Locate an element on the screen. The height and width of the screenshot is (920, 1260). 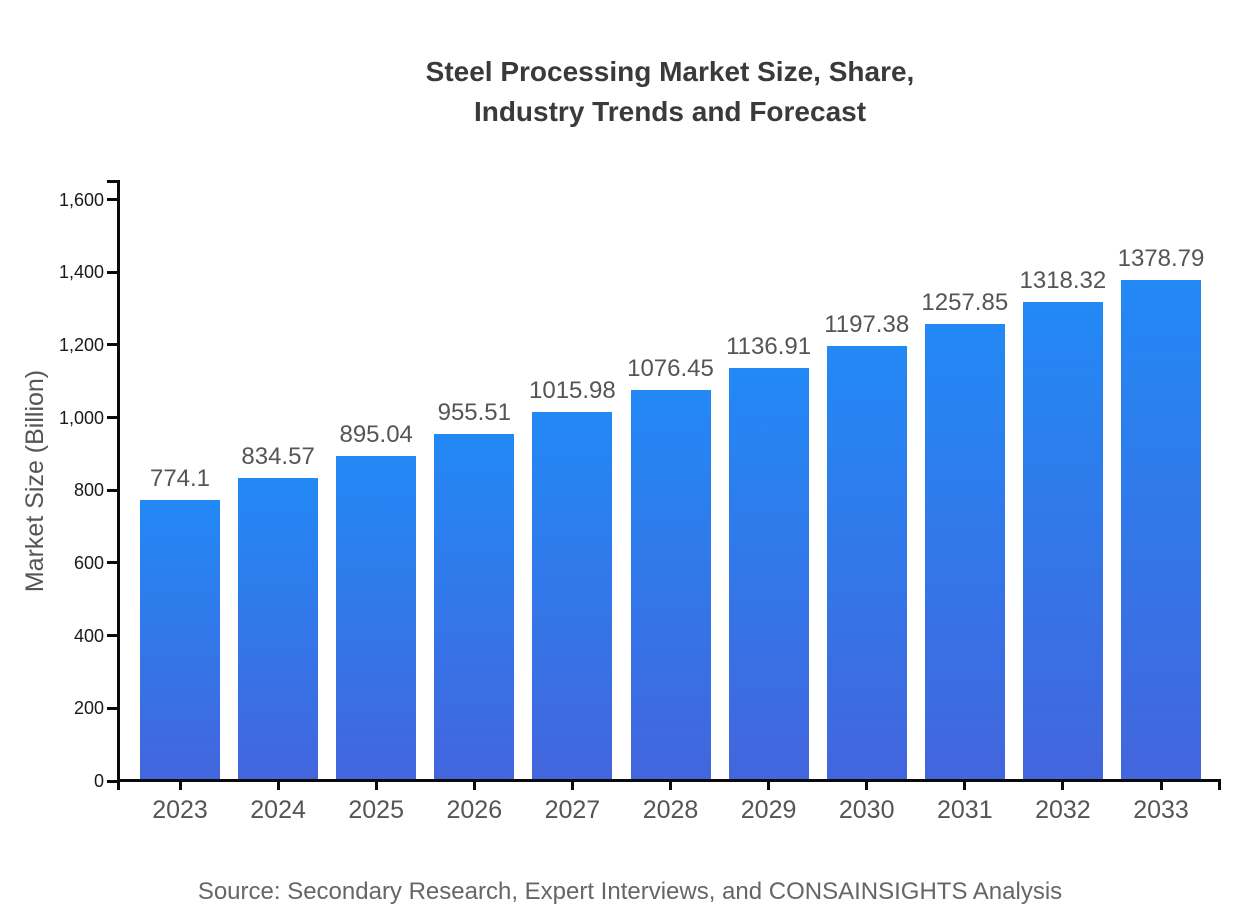
bar-value-label: 1378.79 is located at coordinates (1161, 258).